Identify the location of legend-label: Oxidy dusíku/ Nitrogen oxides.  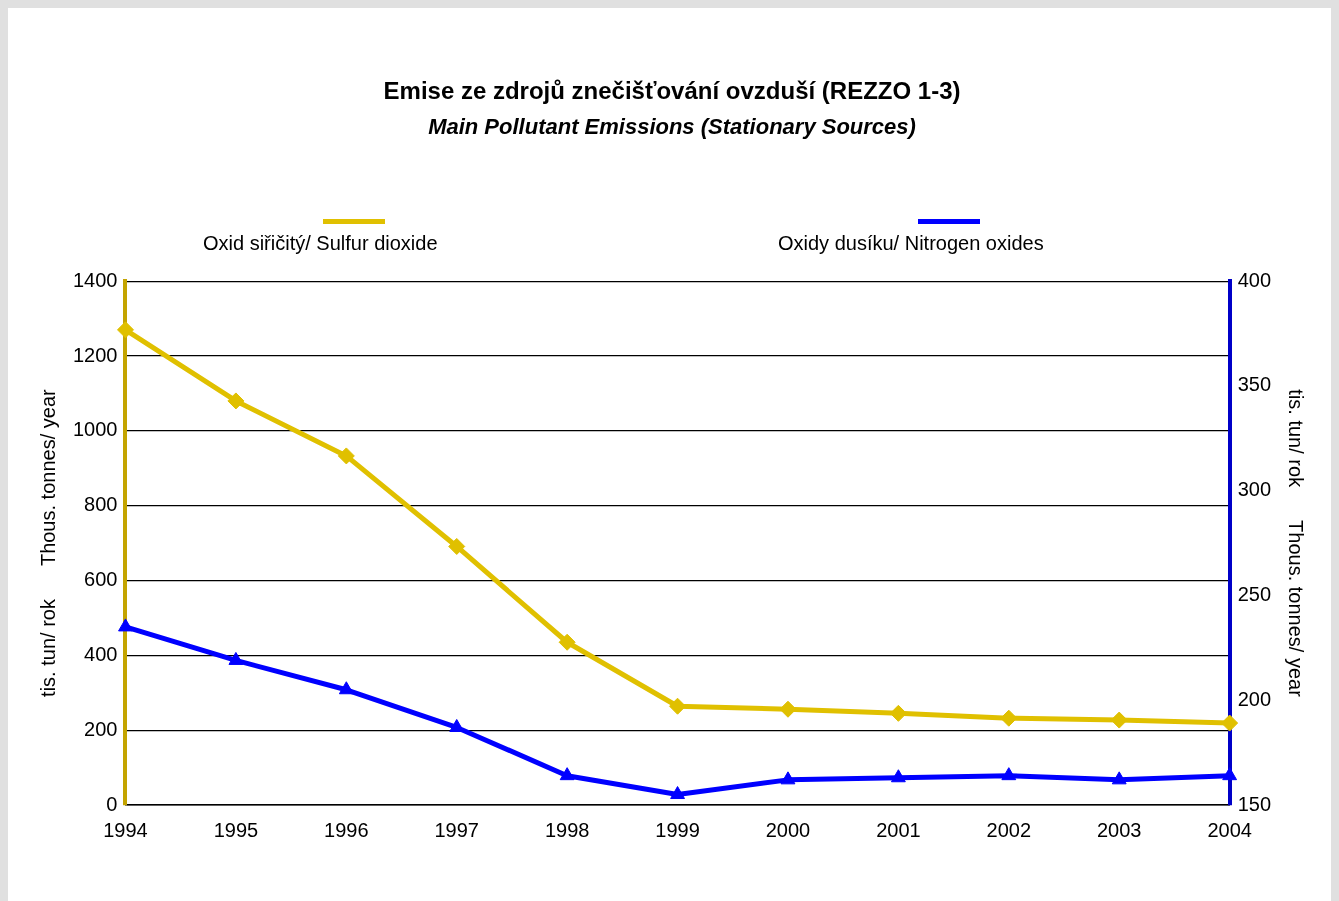
(911, 243).